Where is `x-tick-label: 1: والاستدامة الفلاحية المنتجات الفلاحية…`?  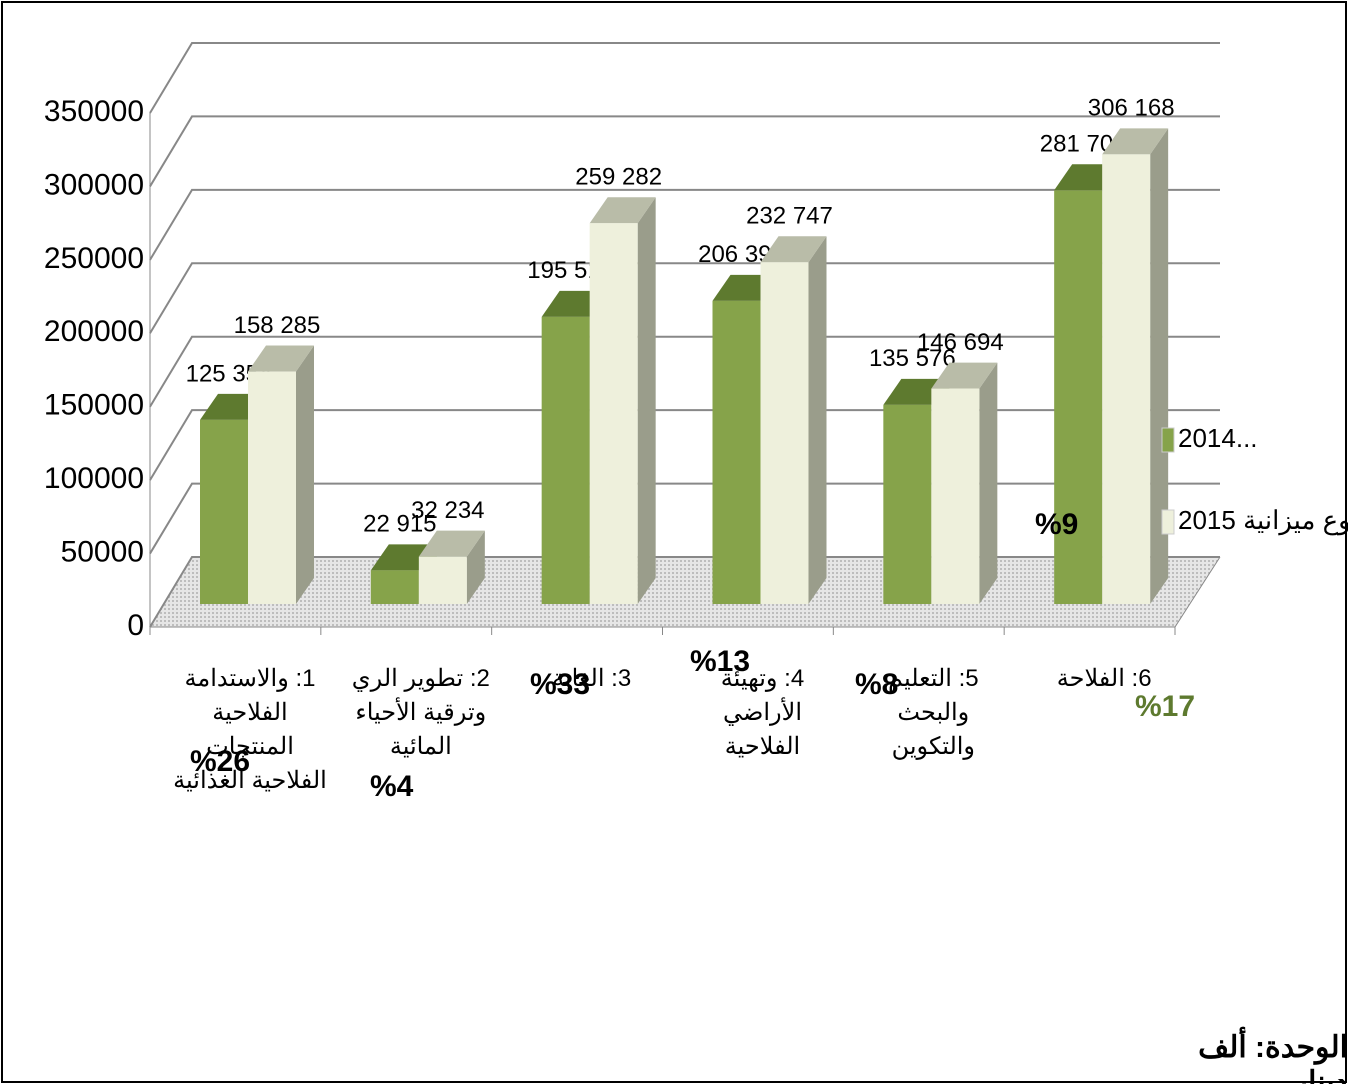 x-tick-label: 1: والاستدامة الفلاحية المنتجات الفلاحية… is located at coordinates (250, 729).